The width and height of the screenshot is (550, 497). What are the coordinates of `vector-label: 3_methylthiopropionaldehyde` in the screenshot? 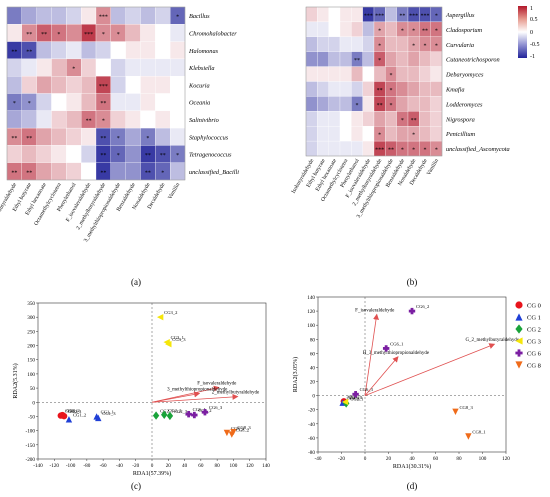 It's located at (197, 389).